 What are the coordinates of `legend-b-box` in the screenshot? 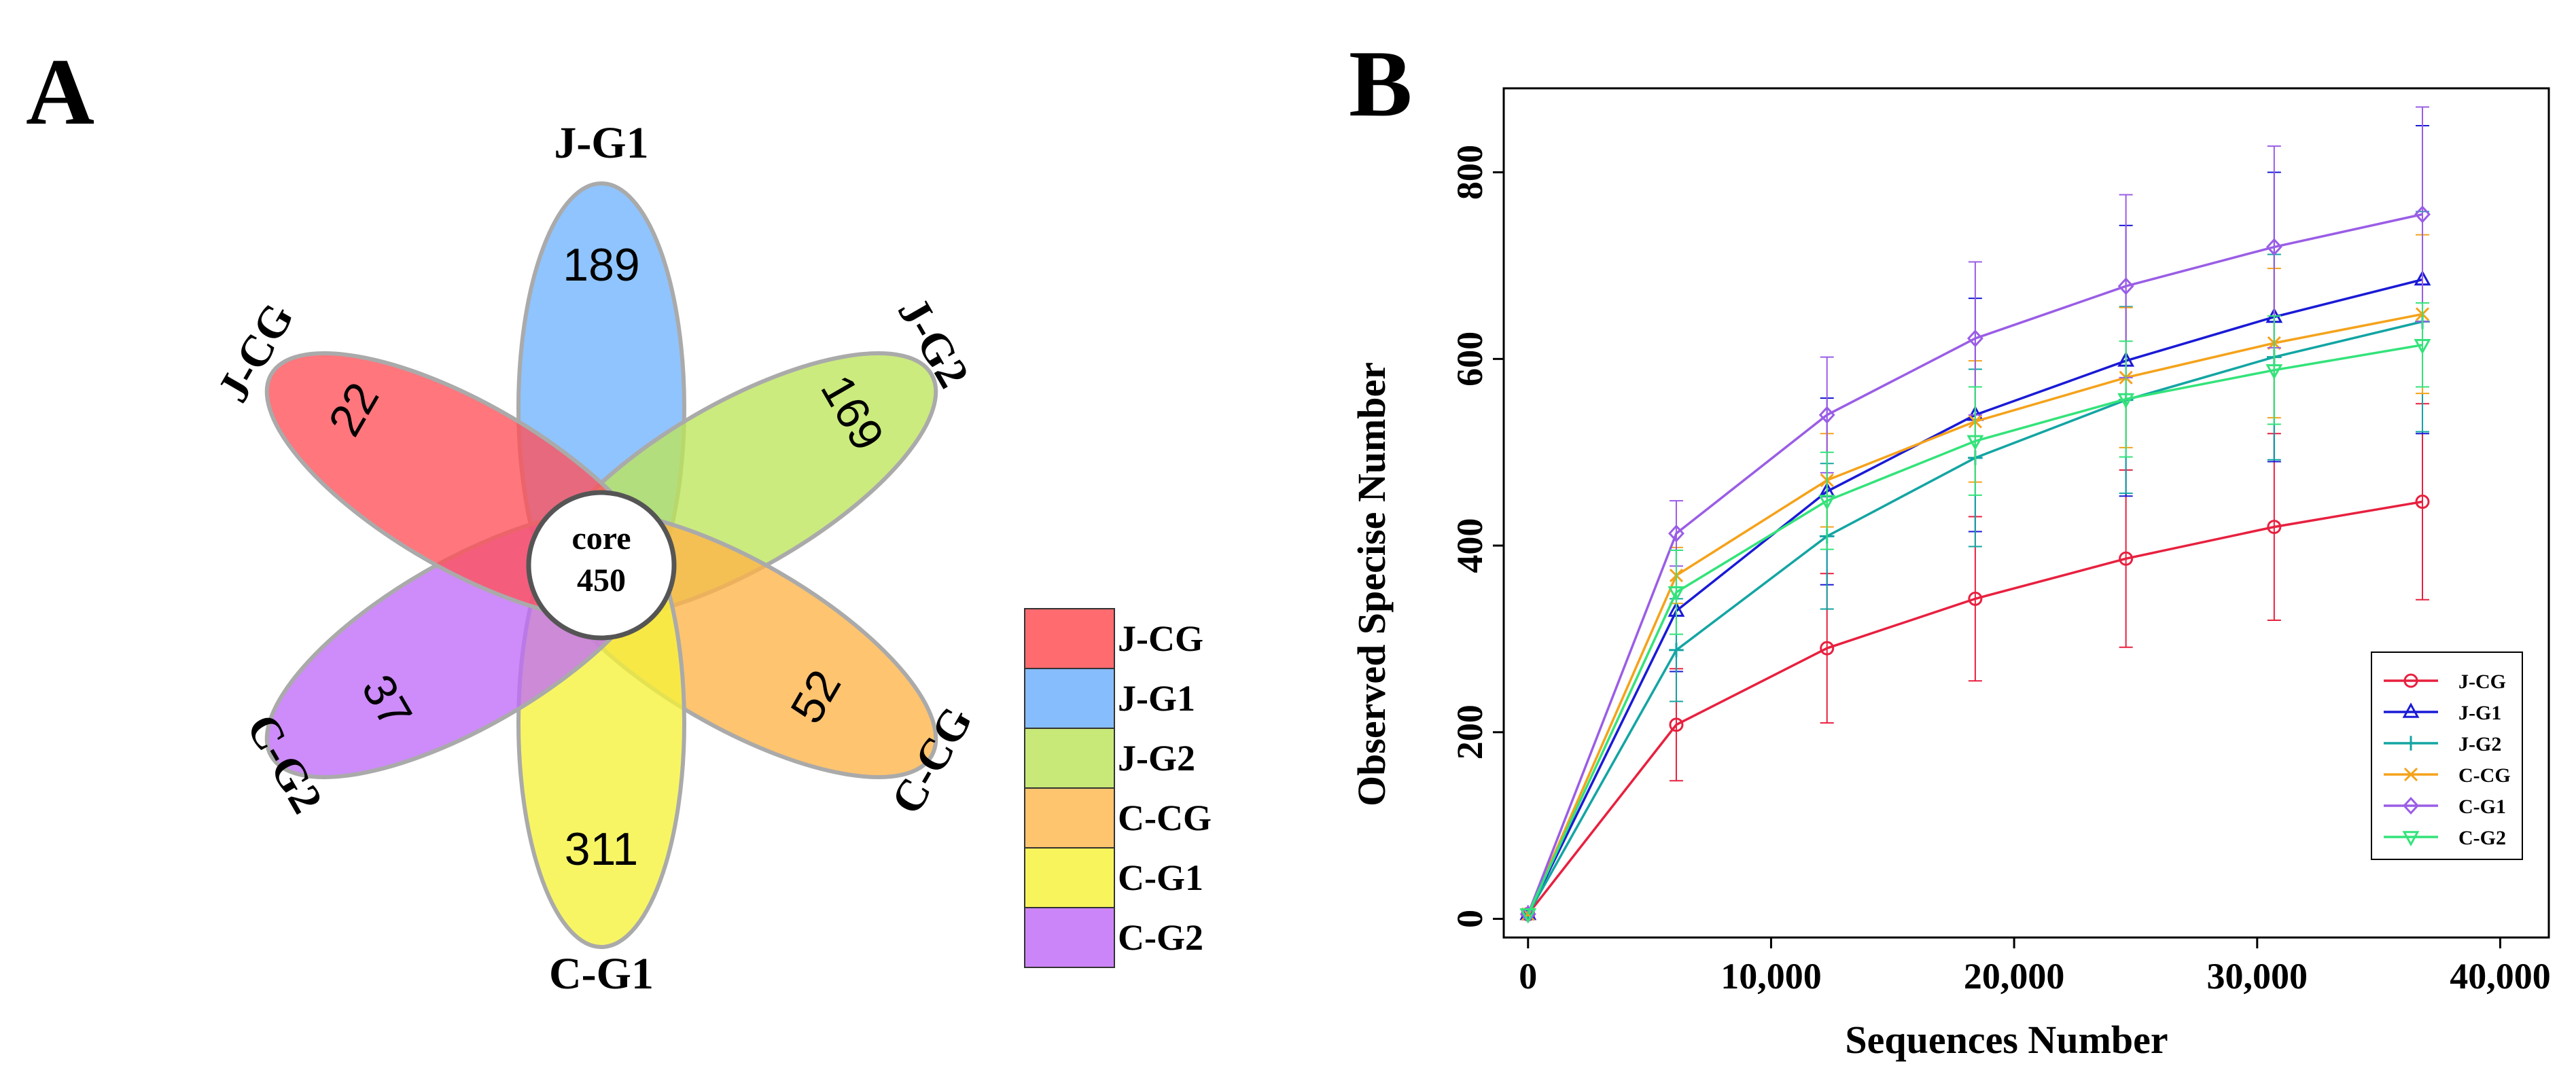 It's located at (2447, 756).